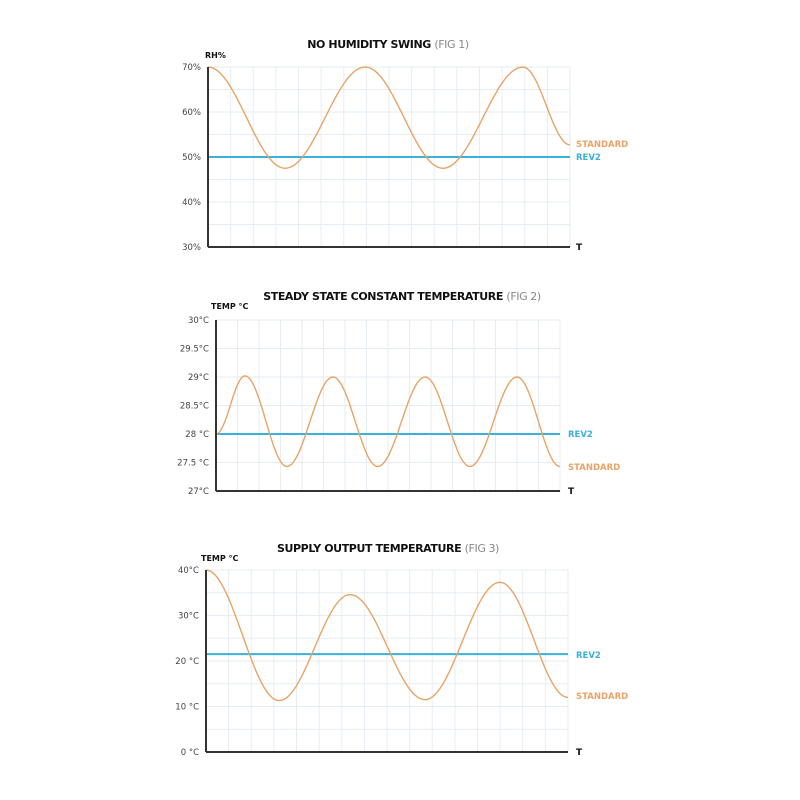 The image size is (800, 800). I want to click on chart-title: SUPPLY OUTPUT TEMPERATURE (FIG 3), so click(388, 548).